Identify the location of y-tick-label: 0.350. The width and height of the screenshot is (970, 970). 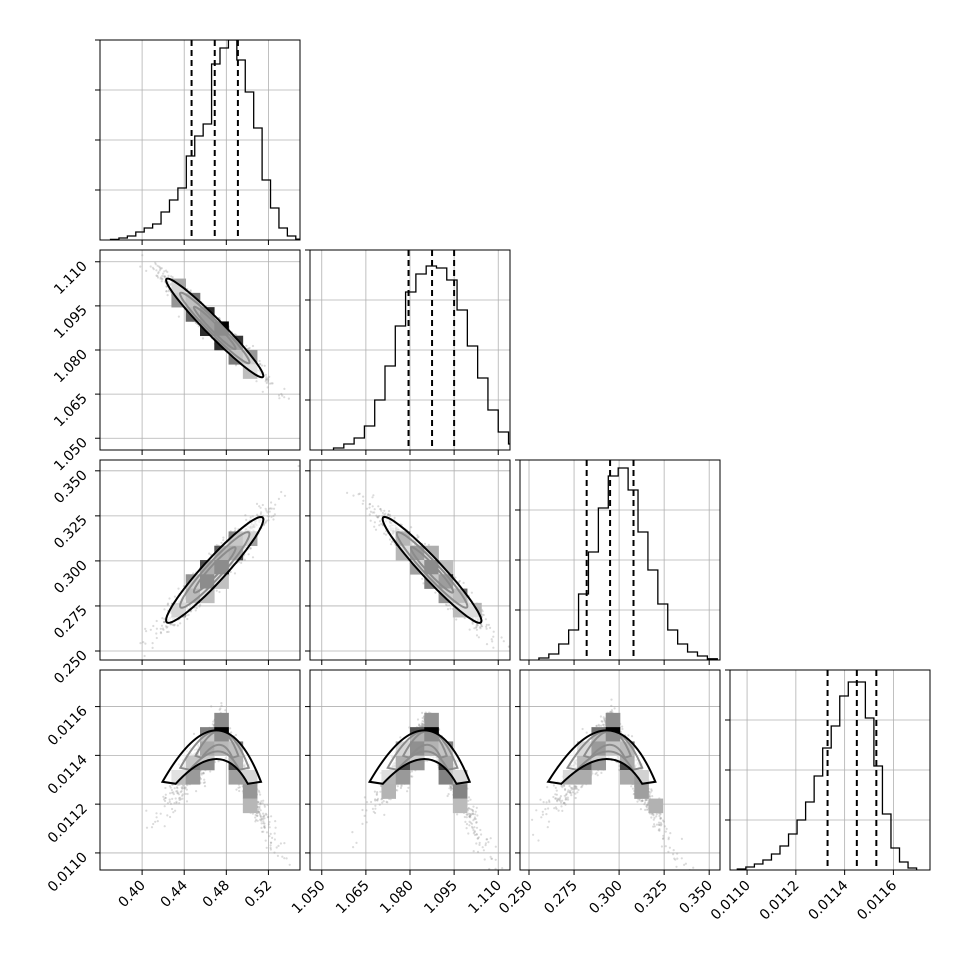
(71, 487).